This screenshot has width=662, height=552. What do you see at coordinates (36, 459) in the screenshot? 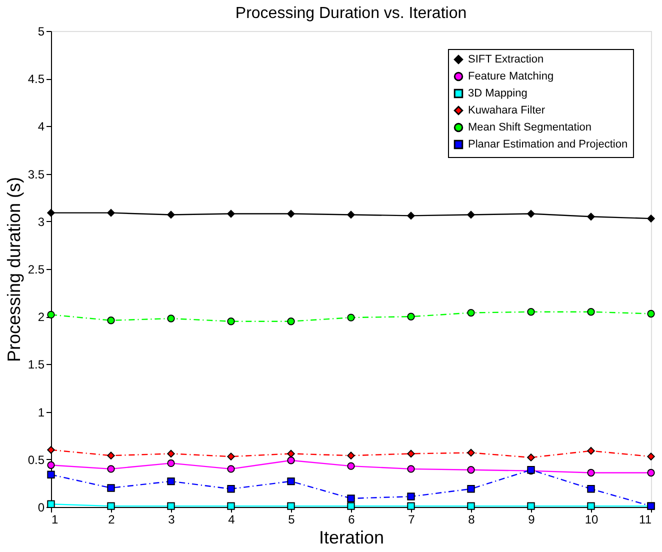
I see `y-tick-label: 0.5` at bounding box center [36, 459].